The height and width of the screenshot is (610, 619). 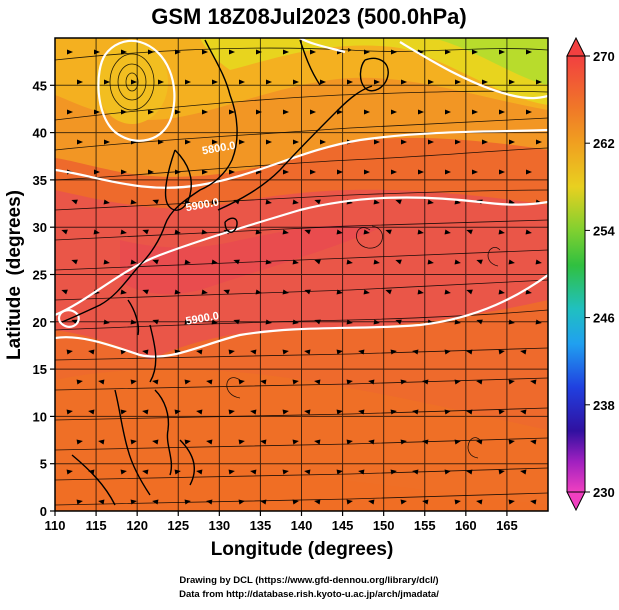 What do you see at coordinates (604, 318) in the screenshot?
I see `colorbar-label: 246` at bounding box center [604, 318].